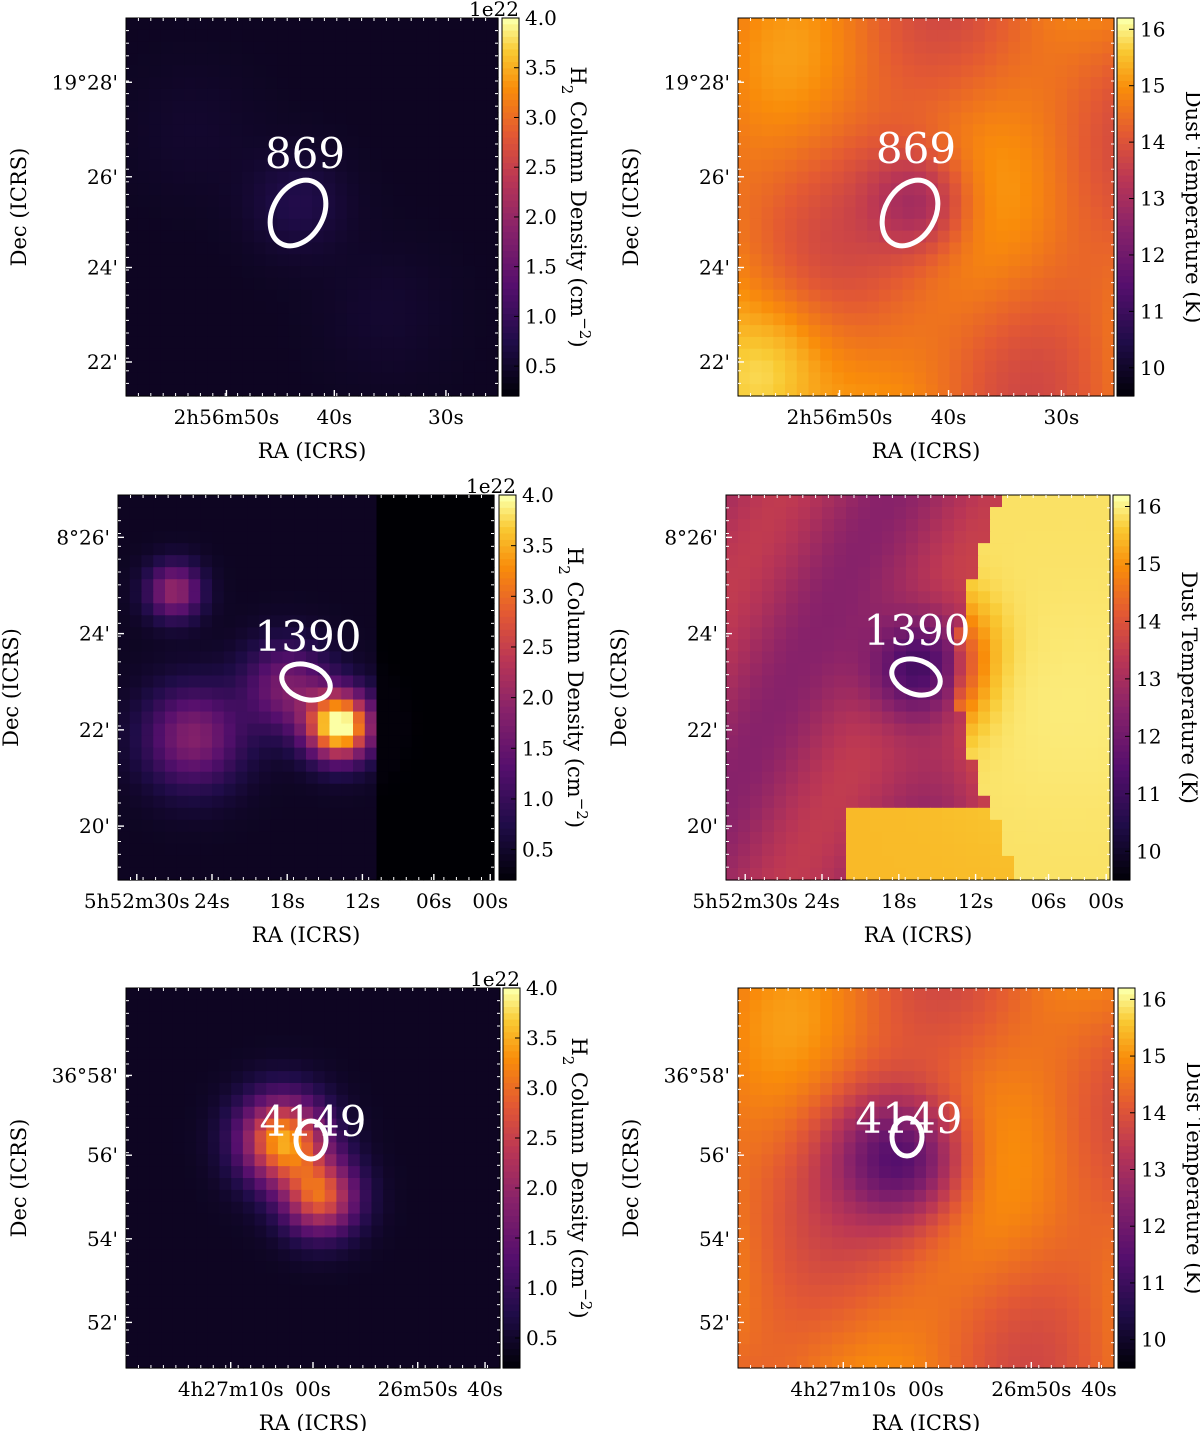  I want to click on source-label: 869, so click(305, 153).